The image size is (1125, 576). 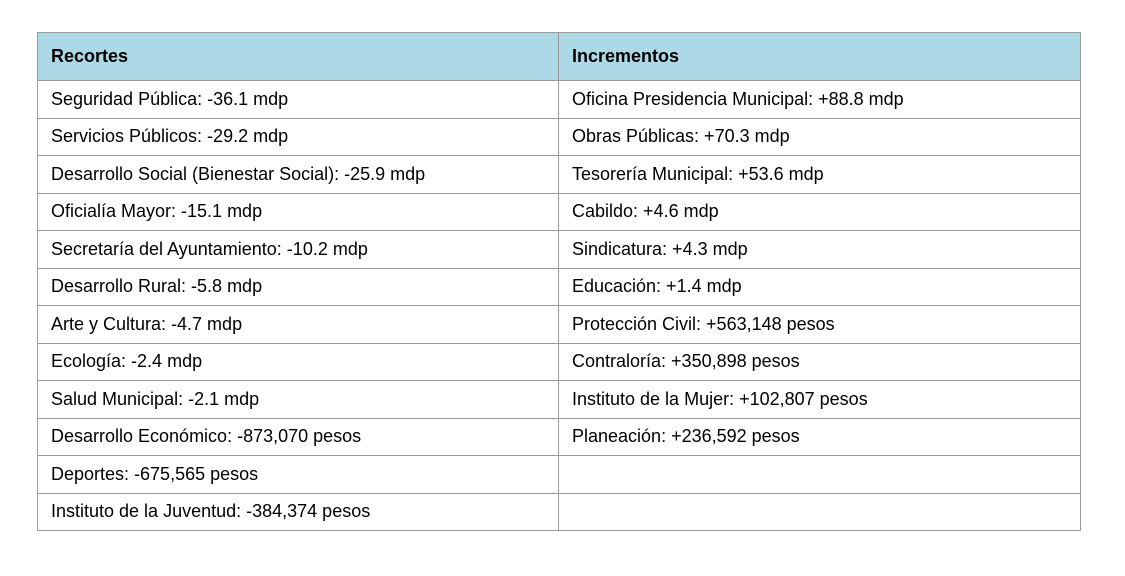 I want to click on cell-recorte: Instituto de la Juventud: -384,374 pesos, so click(x=298, y=511).